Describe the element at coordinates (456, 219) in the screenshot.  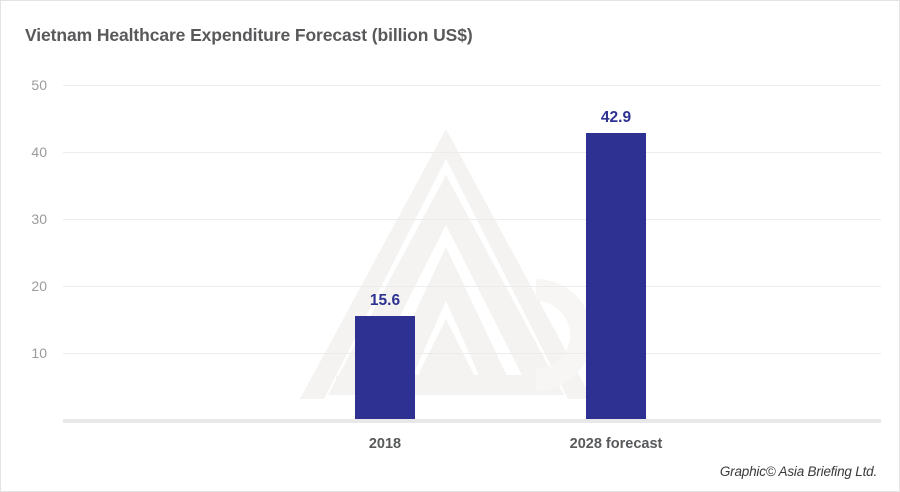
I see `gridline-30: 30` at that location.